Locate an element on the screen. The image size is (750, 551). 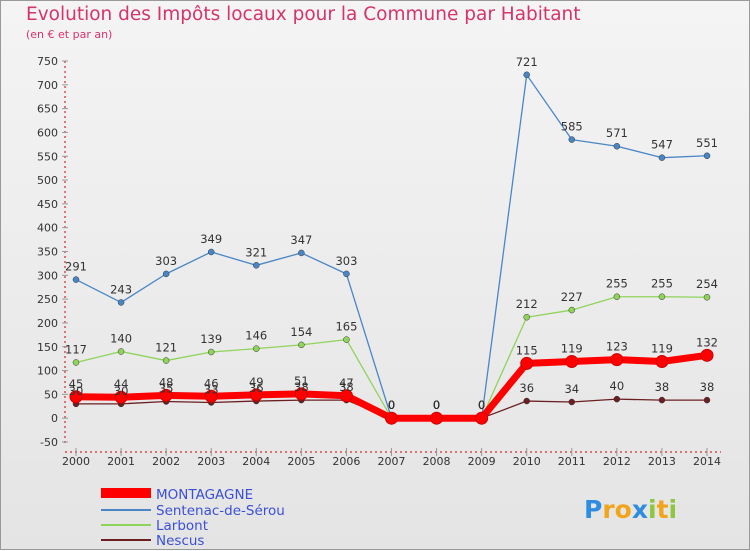
data-label: 30 is located at coordinates (76, 391).